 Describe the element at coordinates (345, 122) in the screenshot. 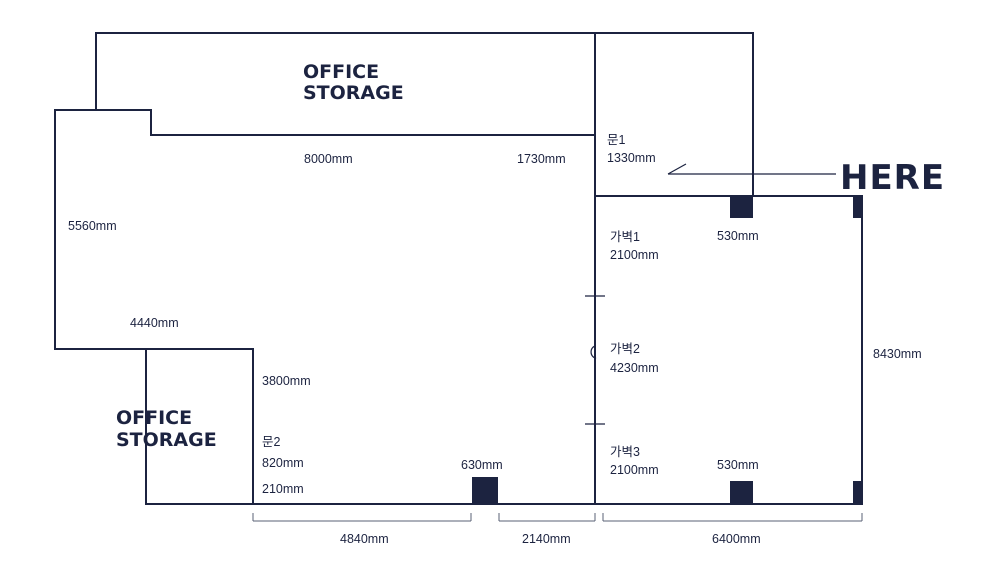

I see `top-storage-wall` at that location.